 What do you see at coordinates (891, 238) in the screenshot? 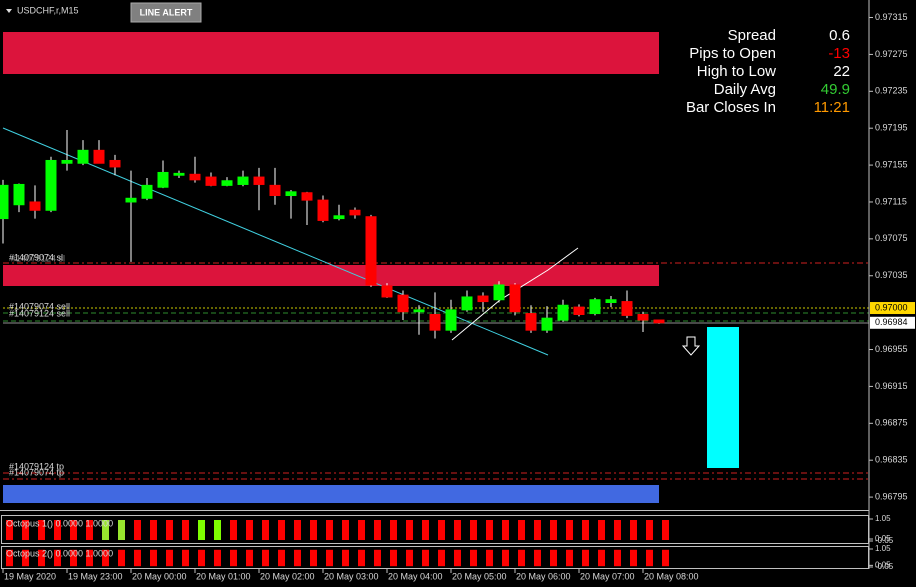
I see `y-tick-label: 0.97075` at bounding box center [891, 238].